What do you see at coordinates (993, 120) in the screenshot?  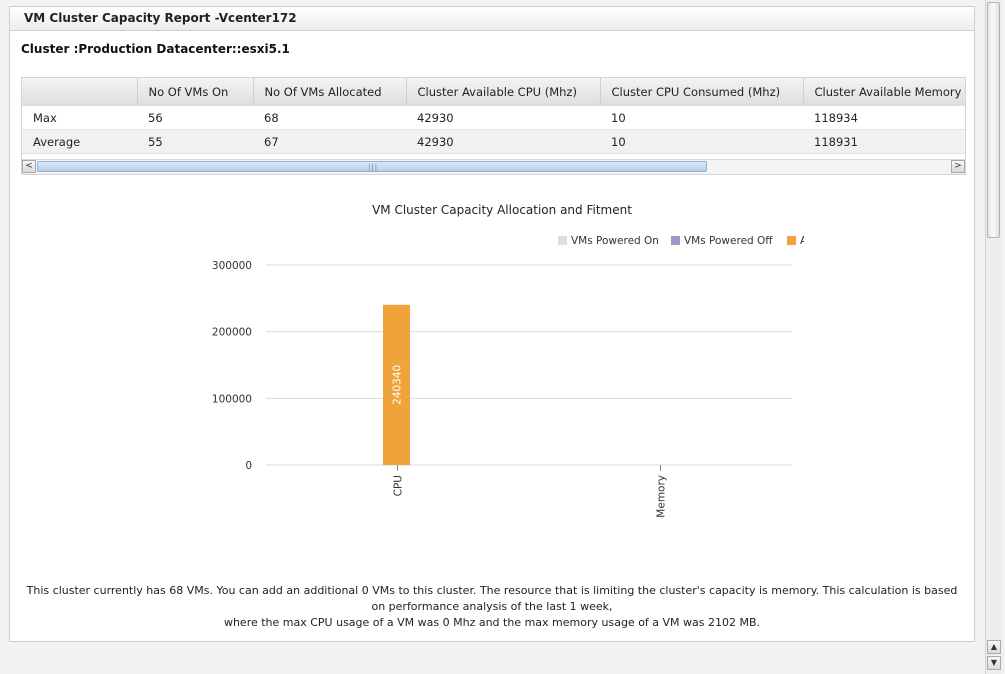 I see `vertical-scroll-thumb` at bounding box center [993, 120].